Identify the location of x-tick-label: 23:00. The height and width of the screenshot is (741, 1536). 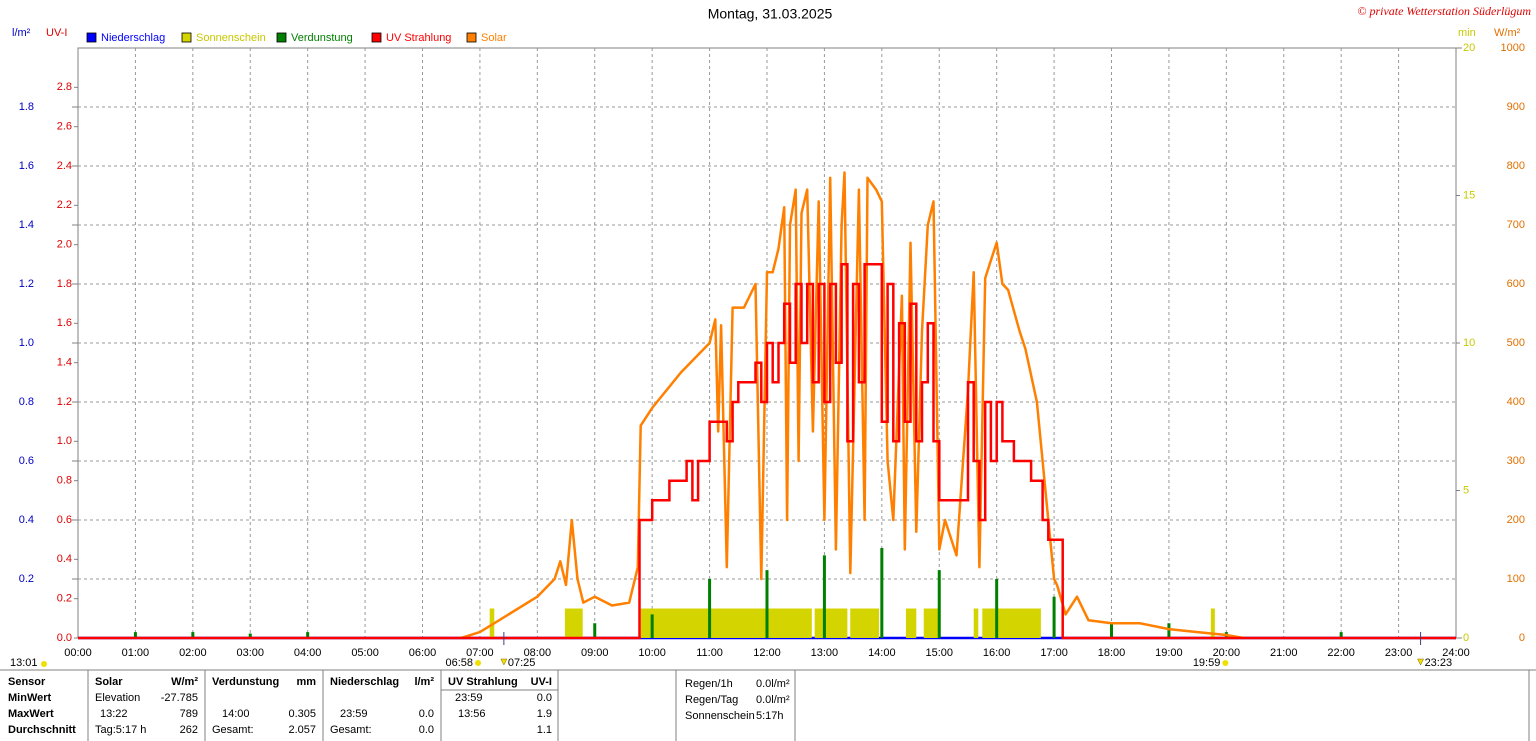
(1399, 653).